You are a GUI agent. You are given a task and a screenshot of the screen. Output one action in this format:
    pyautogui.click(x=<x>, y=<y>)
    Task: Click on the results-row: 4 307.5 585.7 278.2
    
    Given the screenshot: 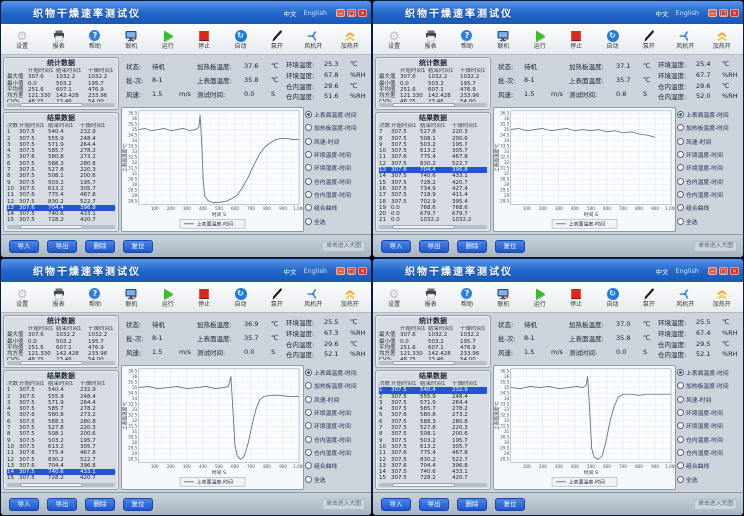 What is the action you would take?
    pyautogui.click(x=61, y=151)
    